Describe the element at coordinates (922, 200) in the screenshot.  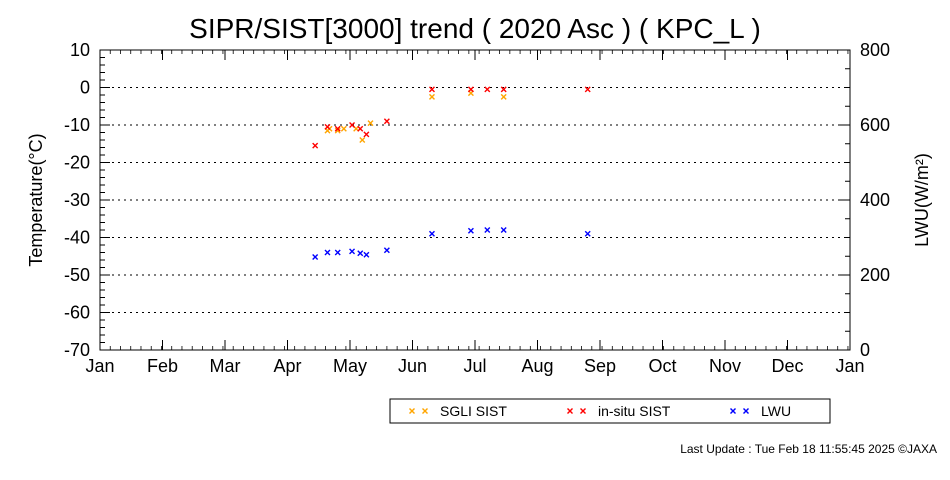
I see `y2-axis-label: LWU(W/m²)` at that location.